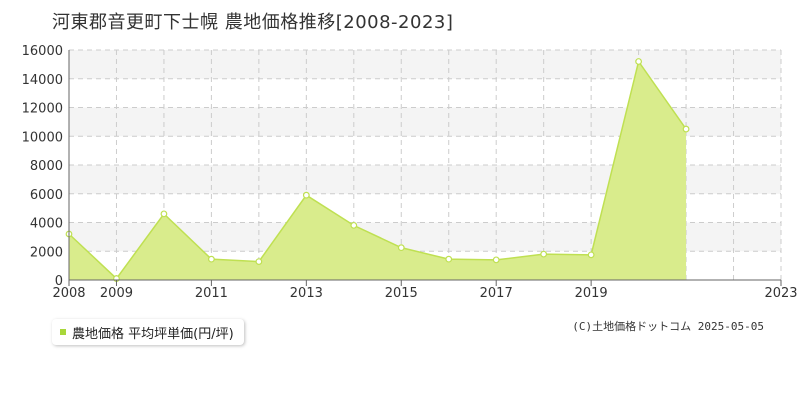 The image size is (800, 400). I want to click on y-tick-label: 14000, so click(42, 80).